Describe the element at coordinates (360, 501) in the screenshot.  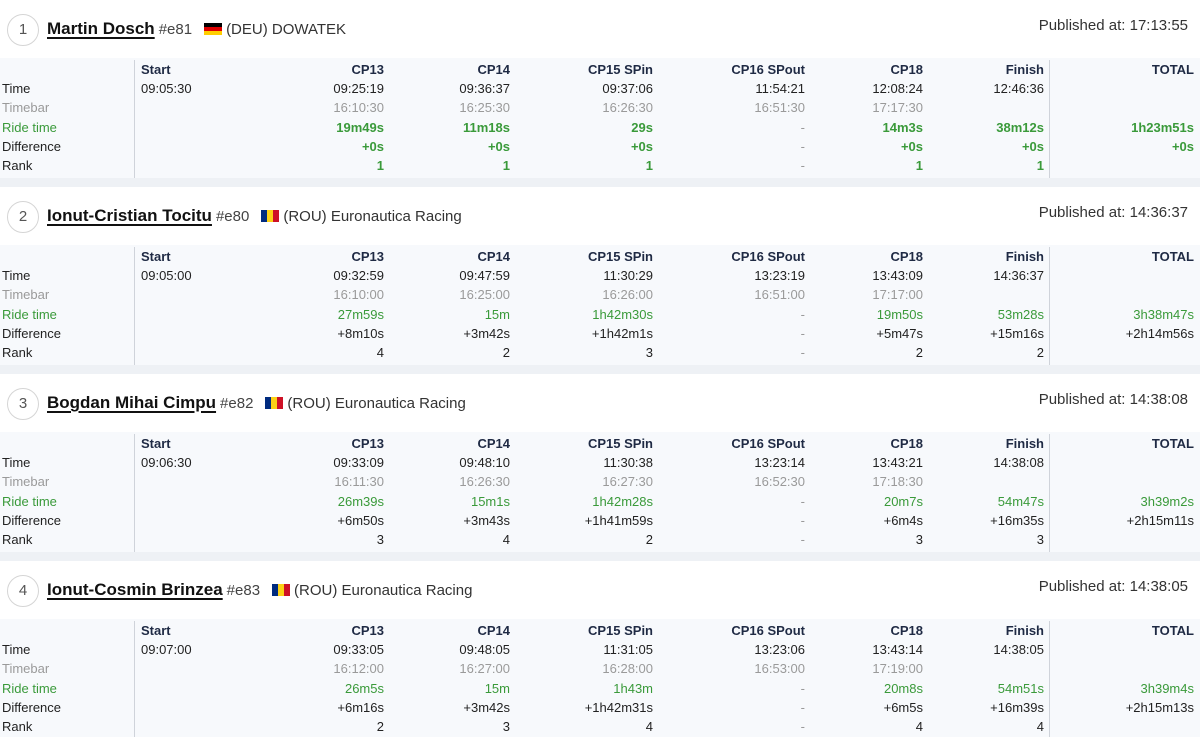
I see `ride-time-cell: 26m39s` at that location.